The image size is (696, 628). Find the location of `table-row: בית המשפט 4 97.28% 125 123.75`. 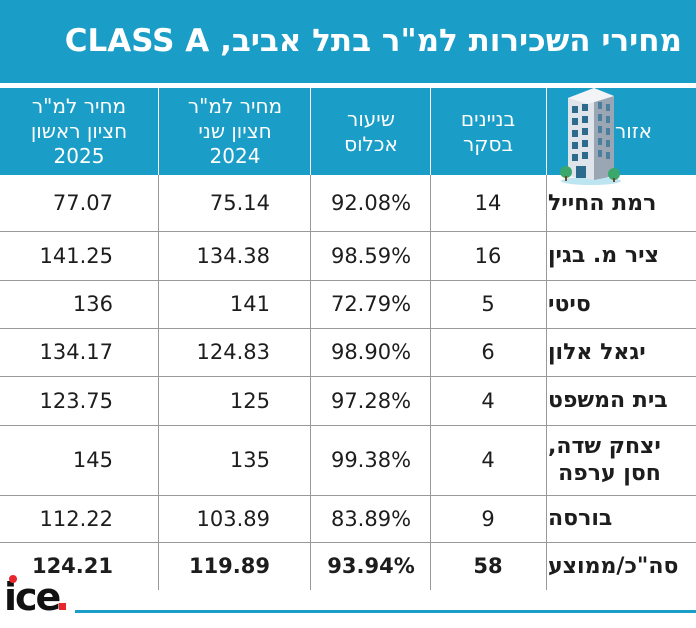

table-row: בית המשפט 4 97.28% 125 123.75 is located at coordinates (348, 400).